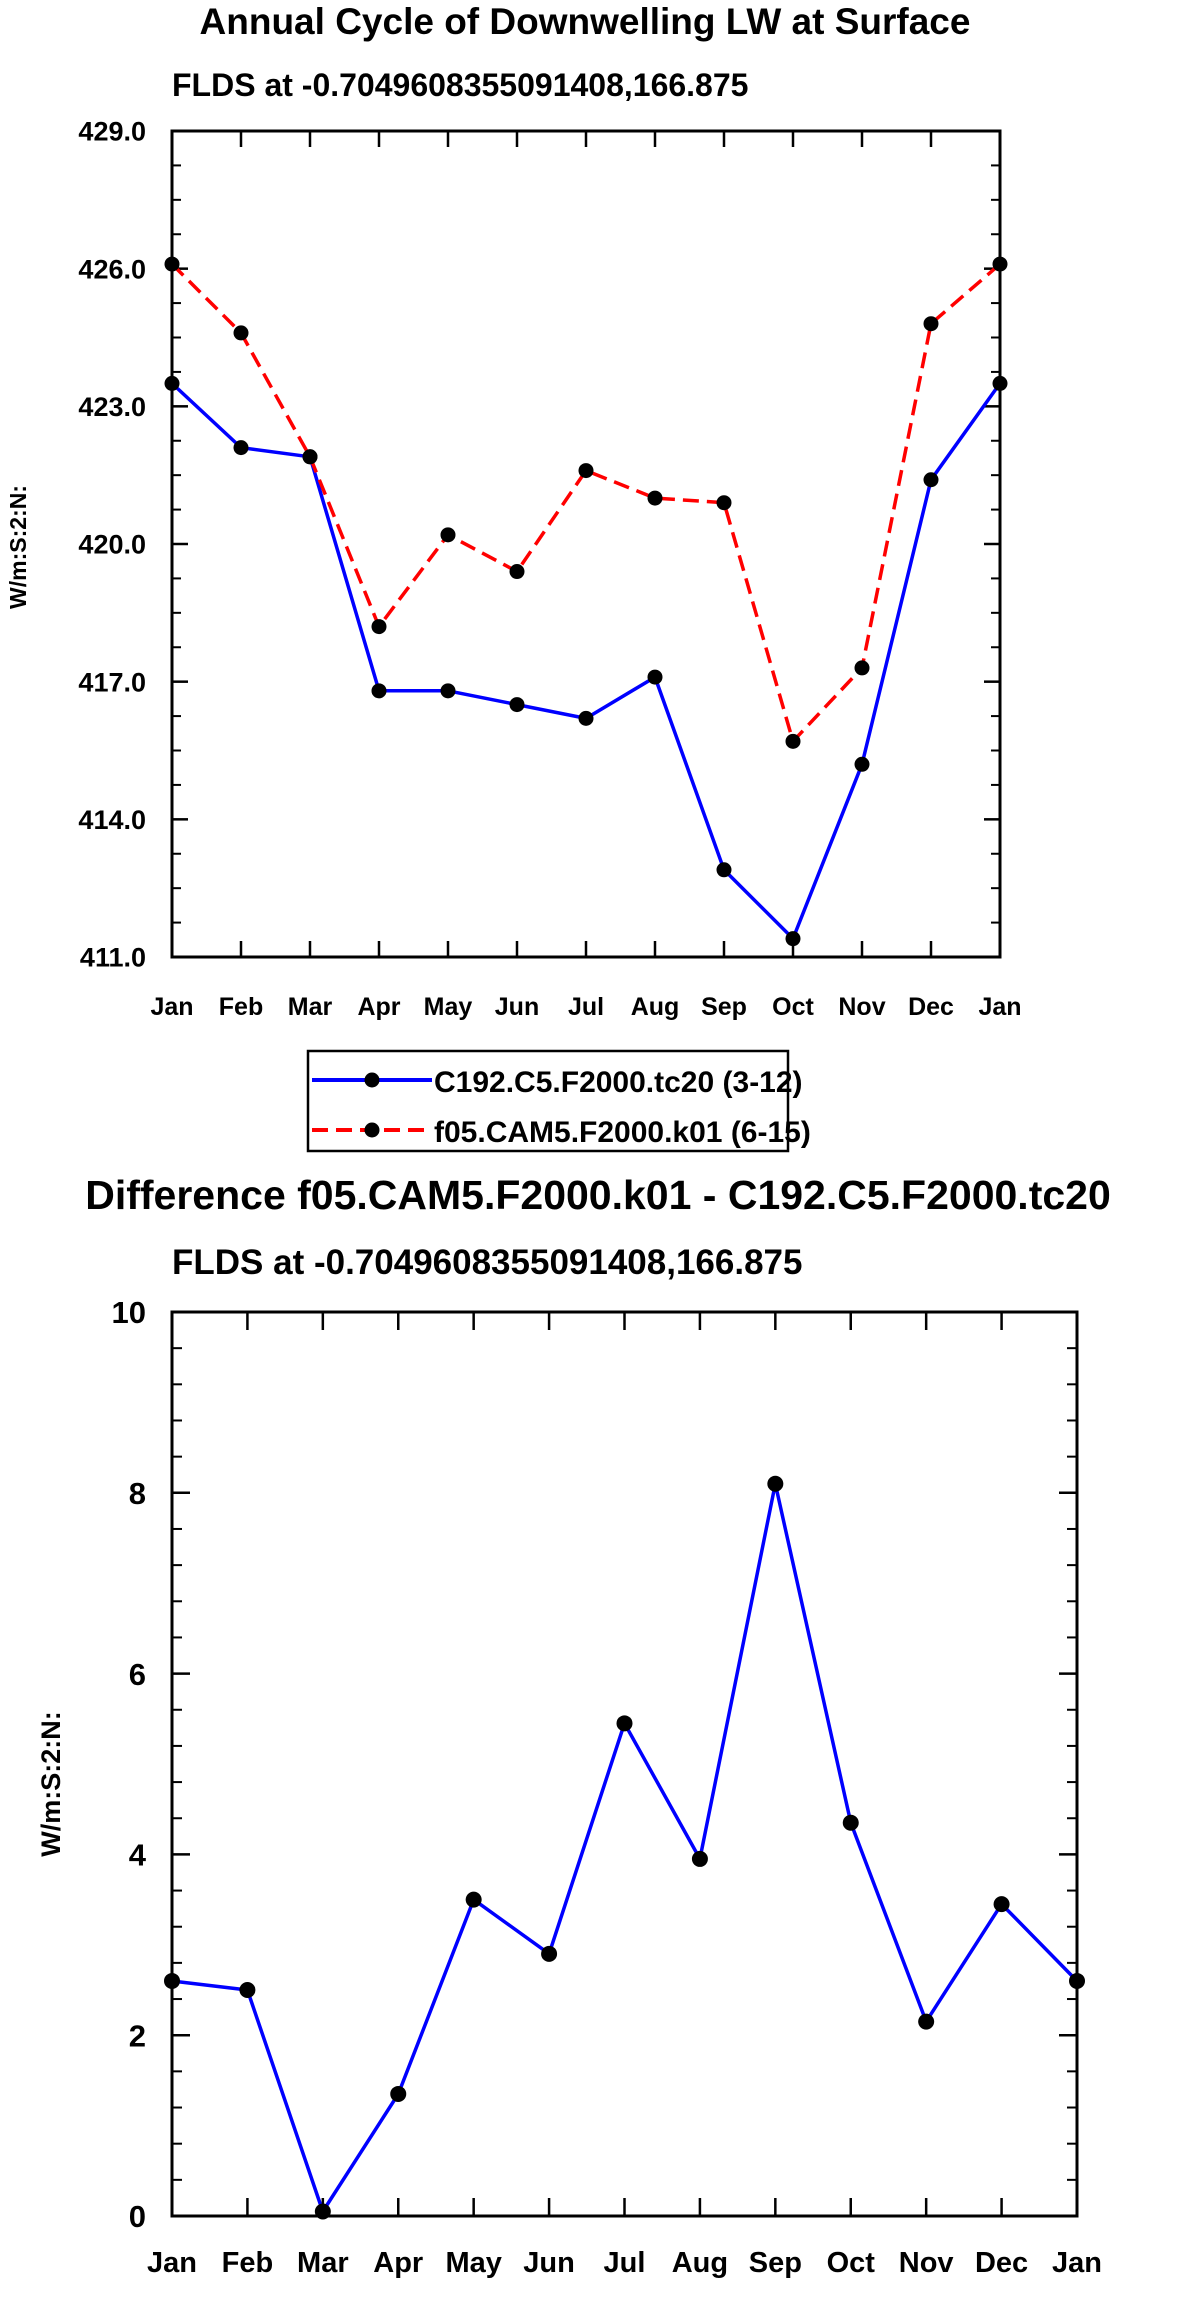 This screenshot has height=2297, width=1197. I want to click on y-tick-label: 411.0, so click(113, 958).